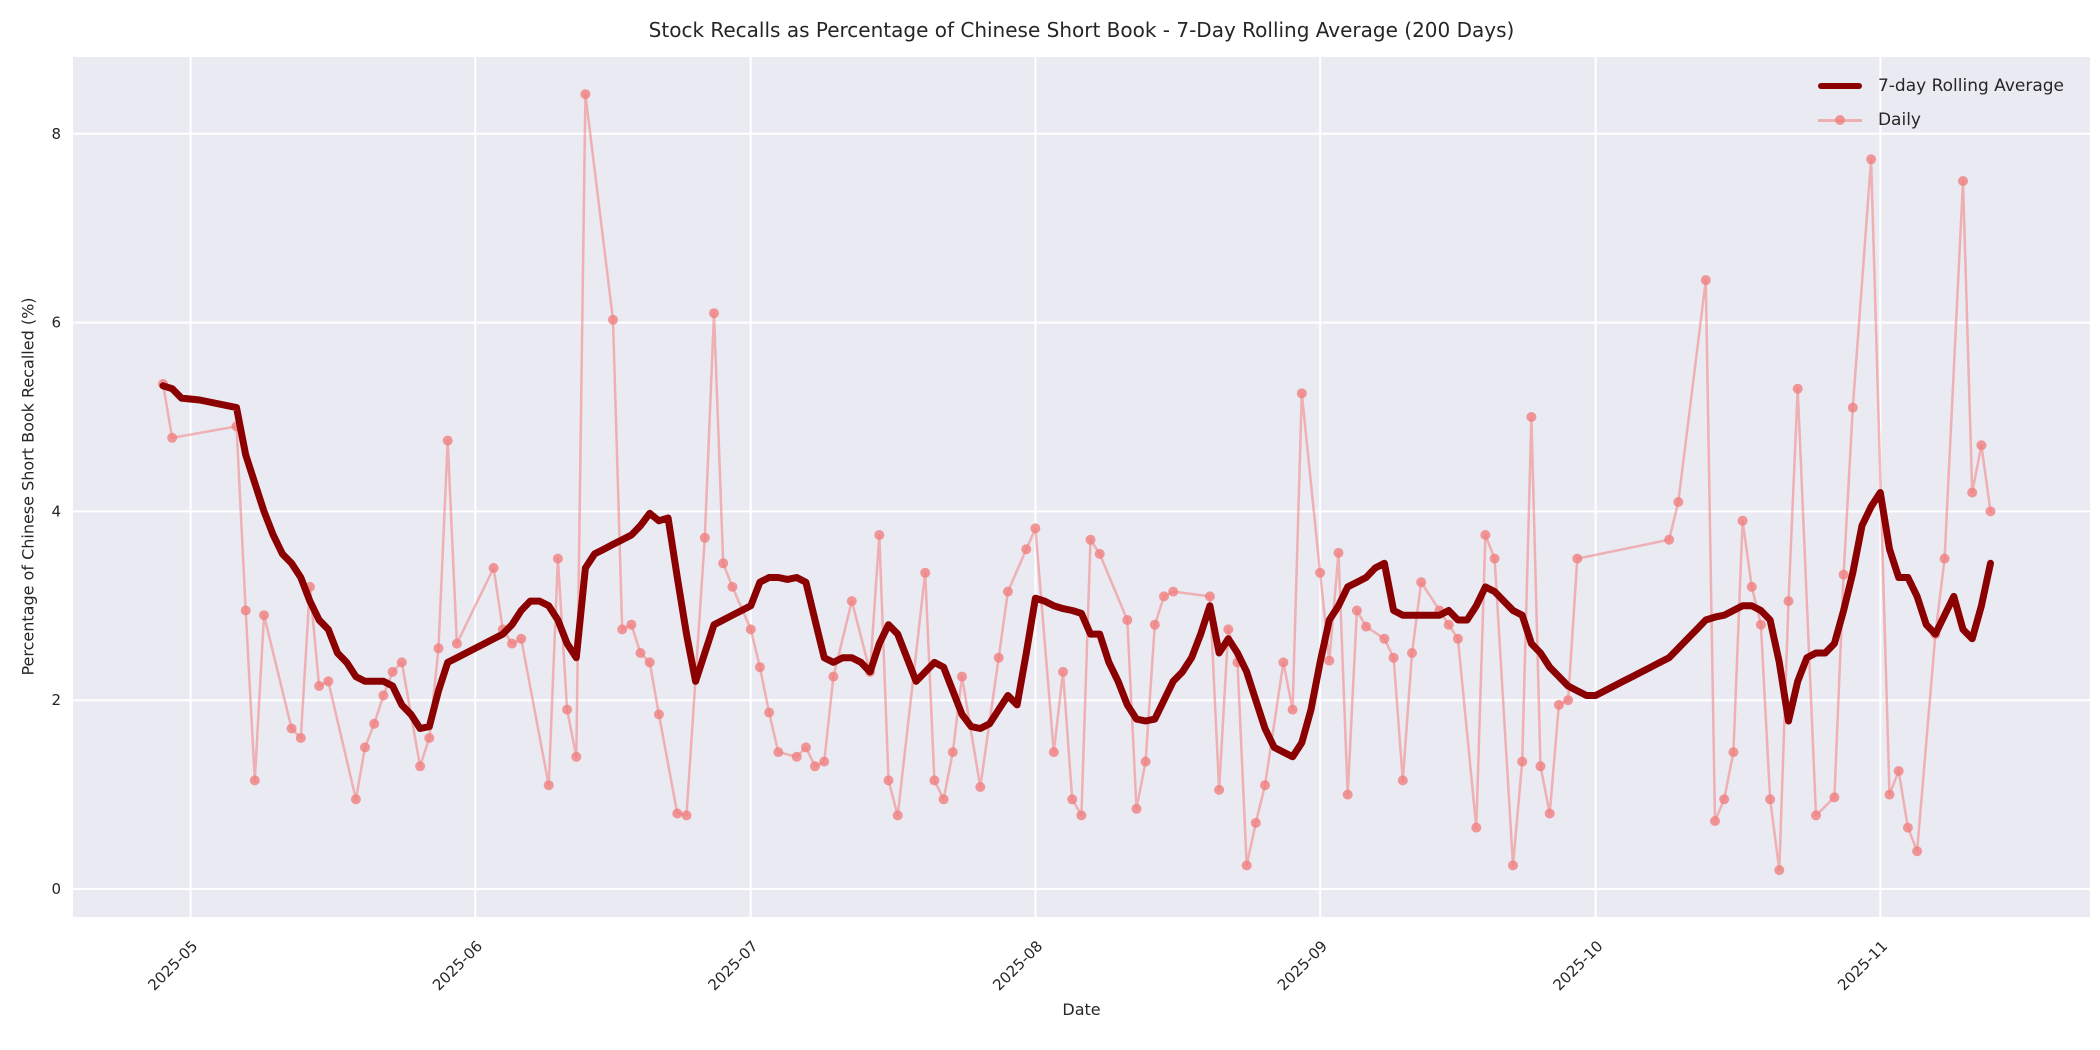 Image resolution: width=2100 pixels, height=1050 pixels. What do you see at coordinates (1302, 965) in the screenshot?
I see `x-tick-label: 2025-09` at bounding box center [1302, 965].